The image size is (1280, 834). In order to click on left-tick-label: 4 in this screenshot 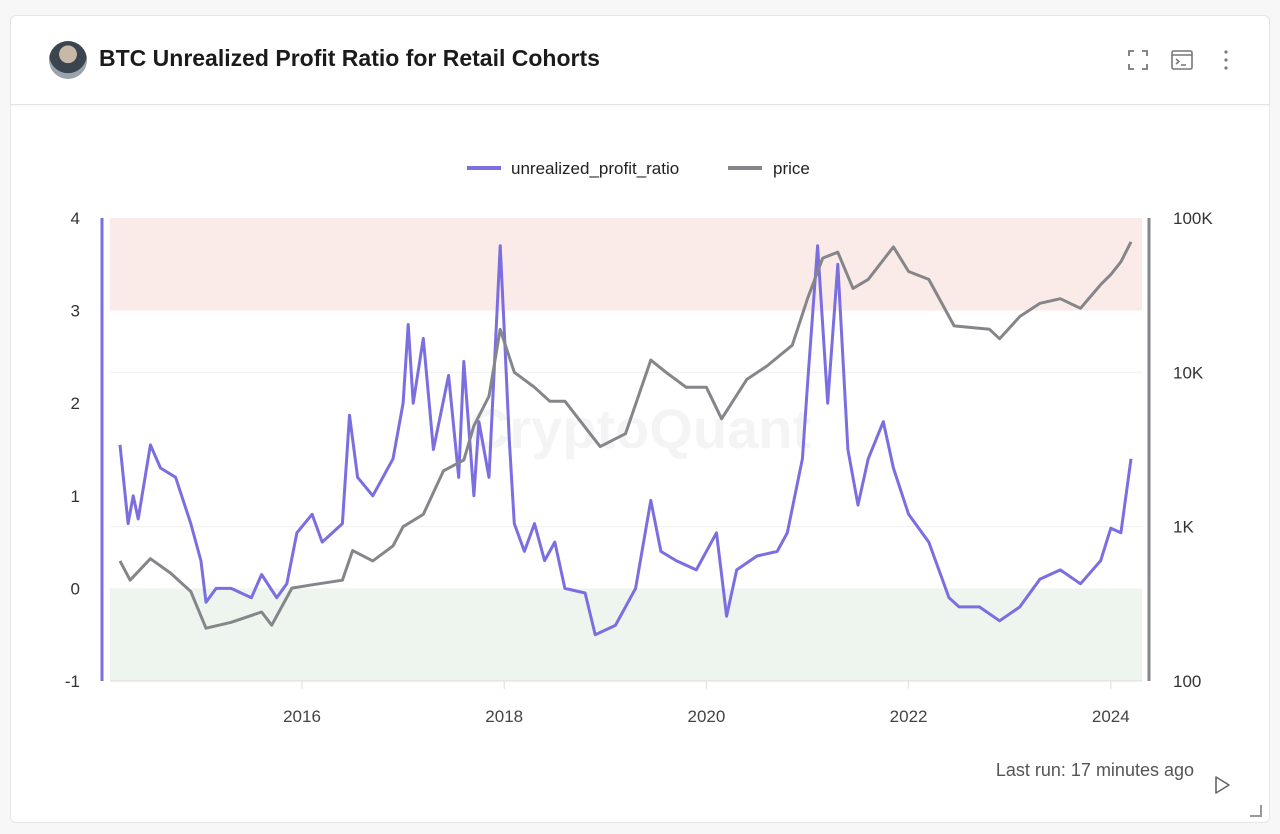, I will do `click(75, 218)`.